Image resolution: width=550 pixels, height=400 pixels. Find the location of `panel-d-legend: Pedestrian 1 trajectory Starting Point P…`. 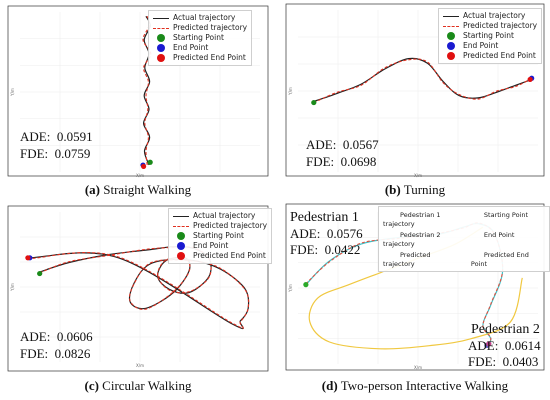

panel-d-legend: Pedestrian 1 trajectory Starting Point P… is located at coordinates (464, 239).